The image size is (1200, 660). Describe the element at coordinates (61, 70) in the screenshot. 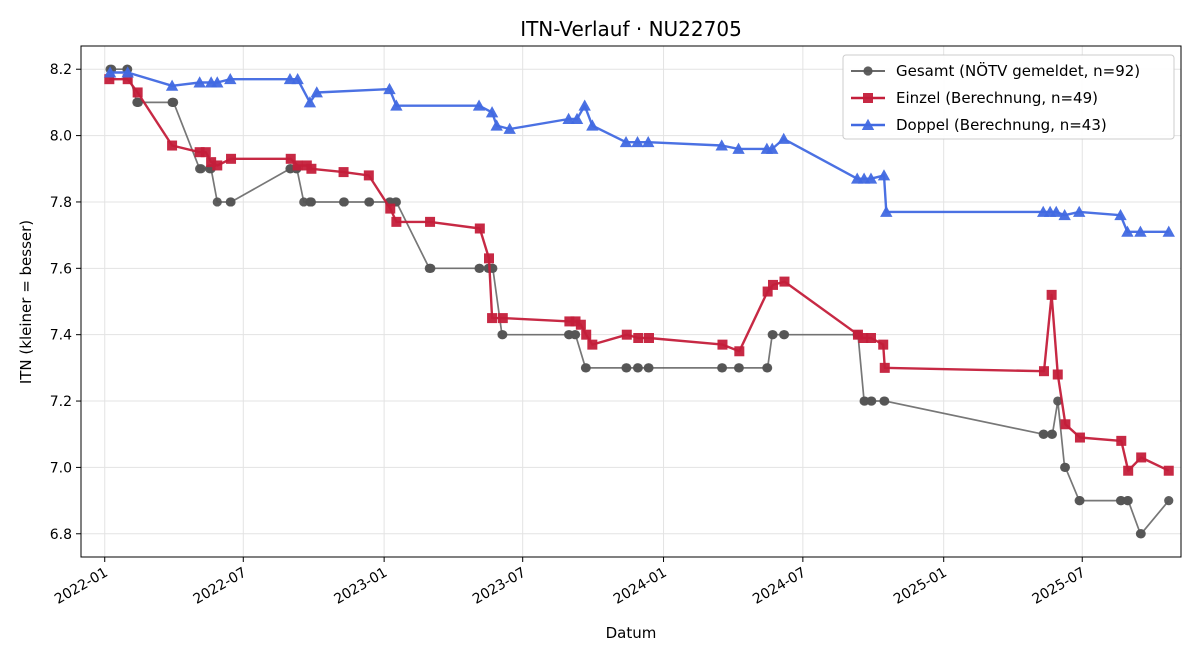

I see `y-tick-label: 8.2` at that location.